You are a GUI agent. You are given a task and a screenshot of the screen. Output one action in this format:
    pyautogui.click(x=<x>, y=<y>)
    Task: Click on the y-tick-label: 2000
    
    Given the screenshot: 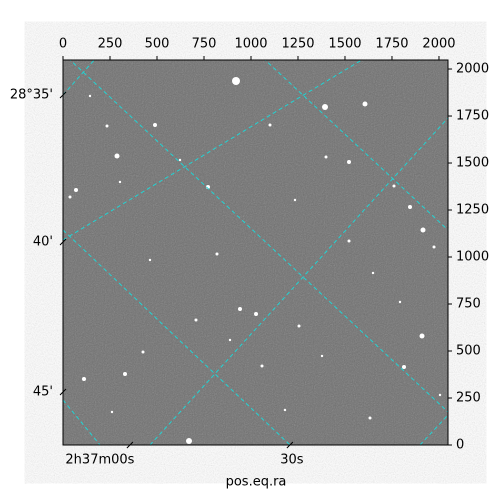 What is the action you would take?
    pyautogui.click(x=472, y=69)
    